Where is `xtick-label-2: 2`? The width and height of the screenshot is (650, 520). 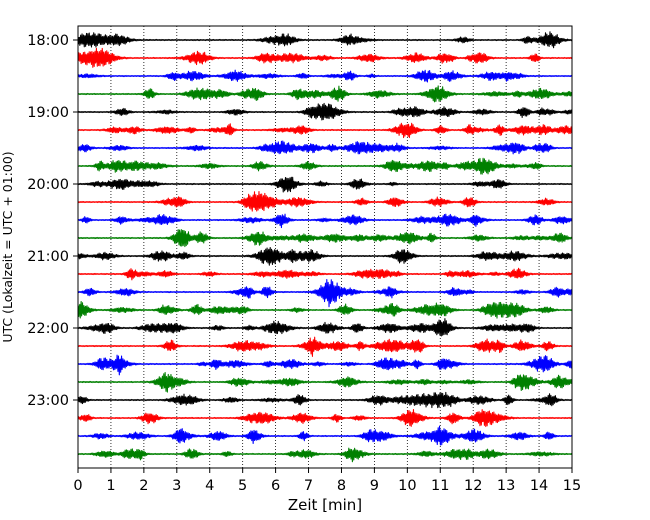
xtick-label-2: 2 is located at coordinates (143, 486).